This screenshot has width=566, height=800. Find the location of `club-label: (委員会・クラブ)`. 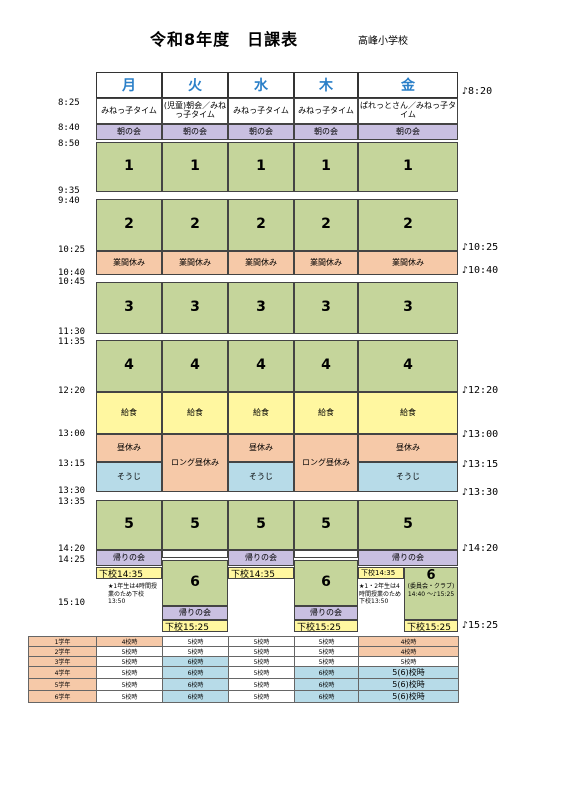

club-label: (委員会・クラブ) is located at coordinates (431, 586).